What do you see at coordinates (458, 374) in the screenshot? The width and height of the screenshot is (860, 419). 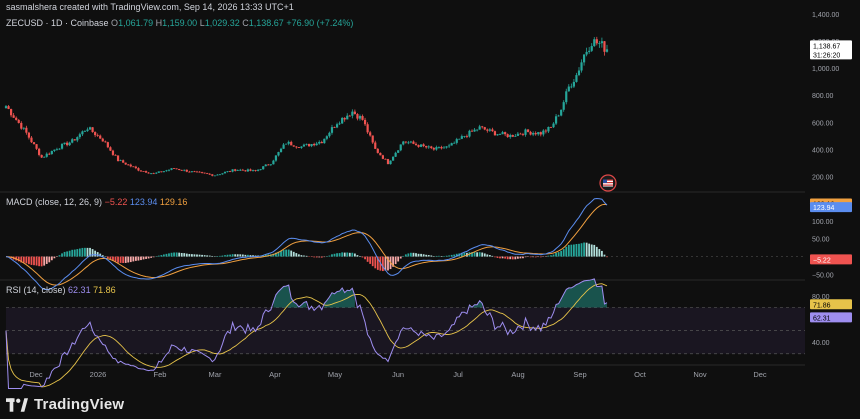 I see `x-tick-label: Jul` at bounding box center [458, 374].